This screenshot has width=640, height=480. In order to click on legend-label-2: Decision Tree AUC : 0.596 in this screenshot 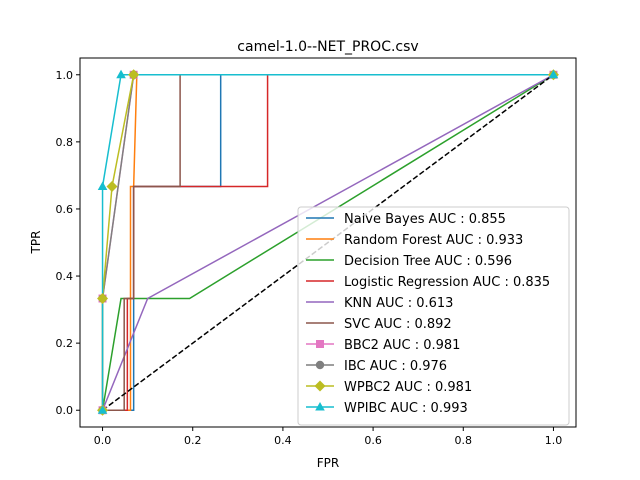, I will do `click(428, 261)`.